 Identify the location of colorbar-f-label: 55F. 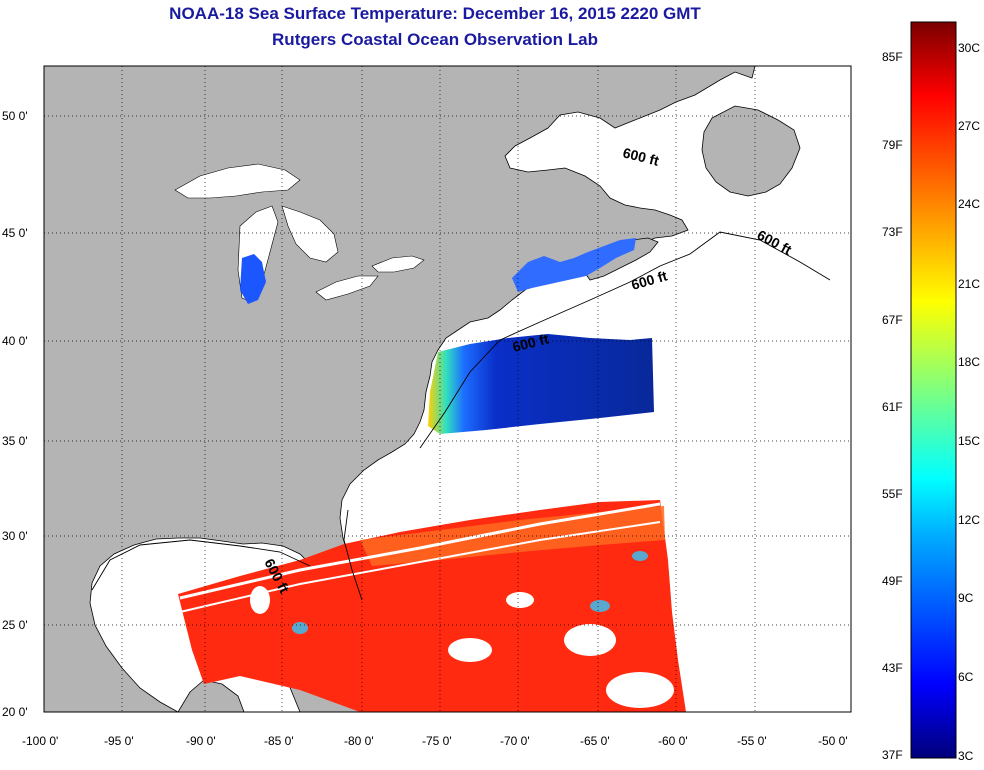
(892, 494).